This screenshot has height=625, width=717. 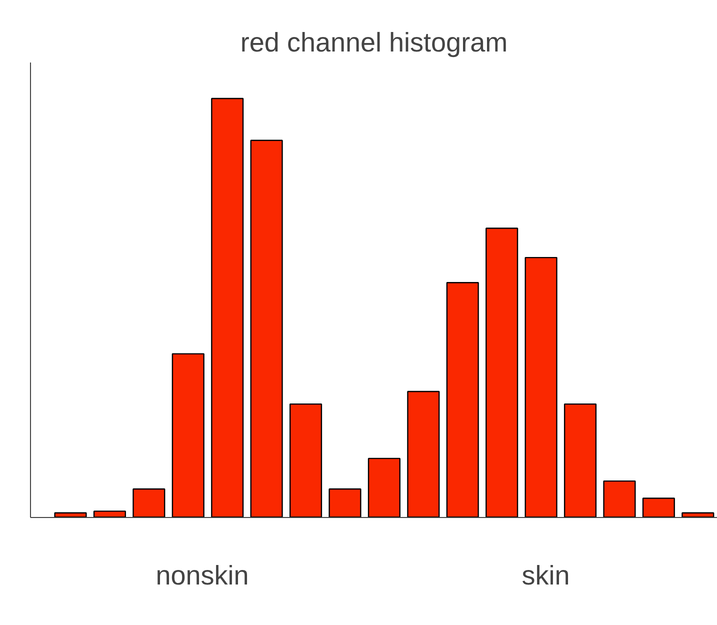 What do you see at coordinates (374, 43) in the screenshot?
I see `chart-title: red channel histogram` at bounding box center [374, 43].